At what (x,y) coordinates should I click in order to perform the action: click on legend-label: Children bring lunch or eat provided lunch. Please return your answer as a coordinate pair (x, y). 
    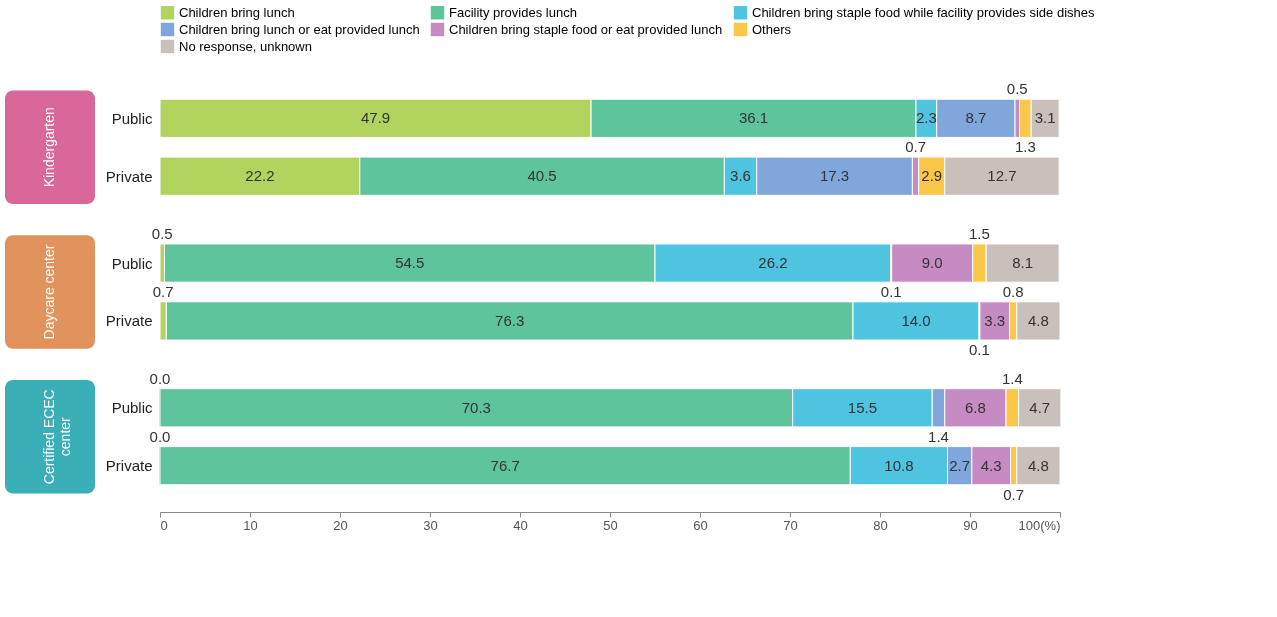
    Looking at the image, I should click on (299, 29).